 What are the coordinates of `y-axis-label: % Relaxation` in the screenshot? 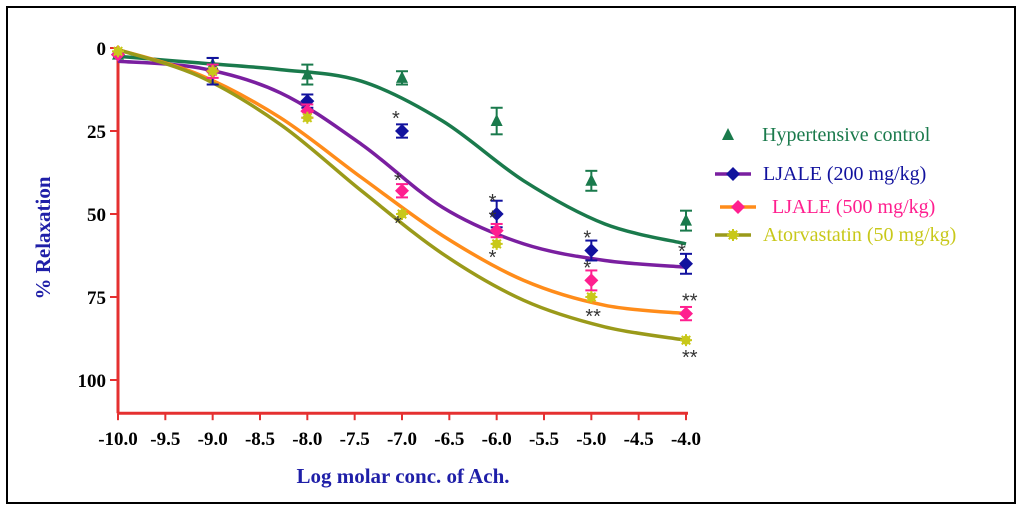 It's located at (43, 237).